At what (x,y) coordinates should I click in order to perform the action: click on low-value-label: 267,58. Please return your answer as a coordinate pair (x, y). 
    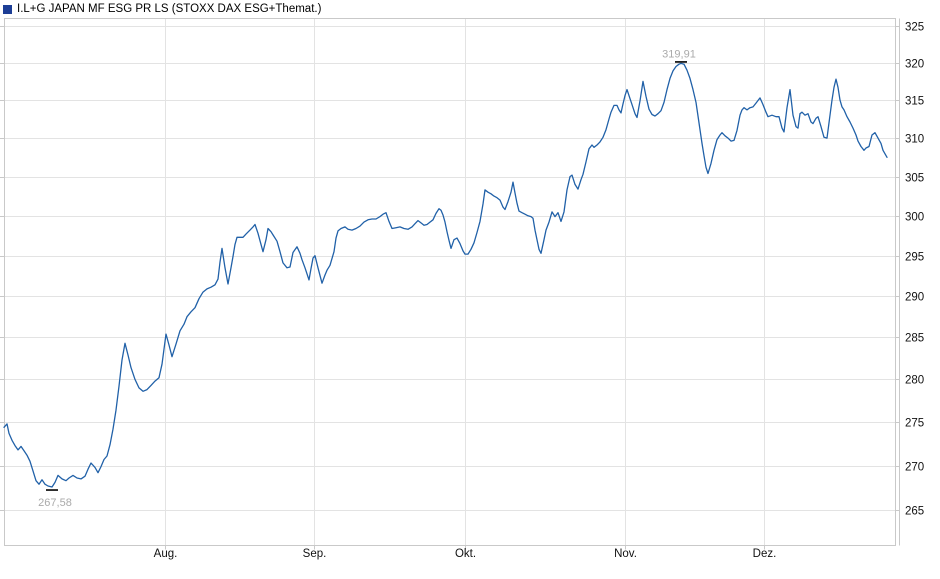
    Looking at the image, I should click on (55, 503).